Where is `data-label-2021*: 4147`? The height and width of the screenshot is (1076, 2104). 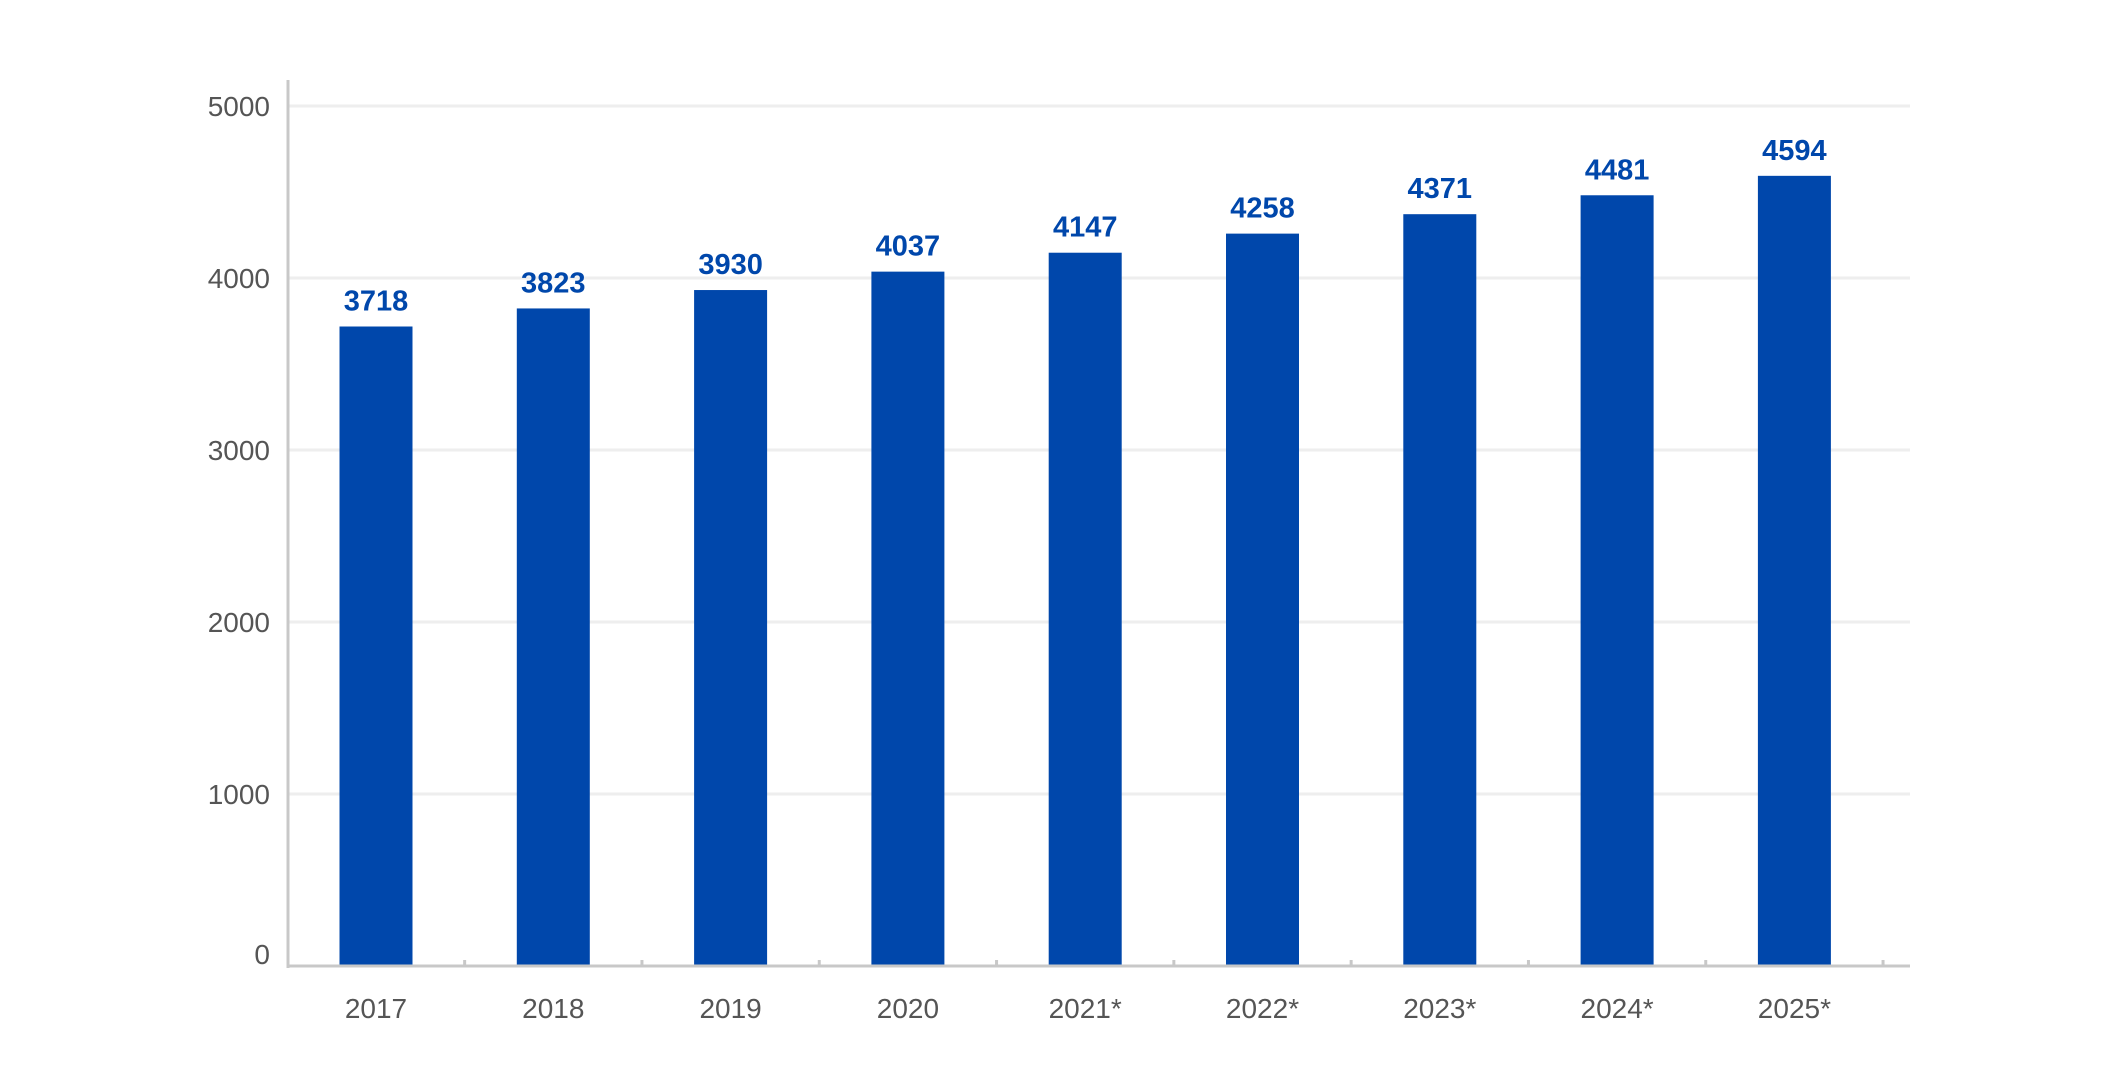 data-label-2021*: 4147 is located at coordinates (1085, 228).